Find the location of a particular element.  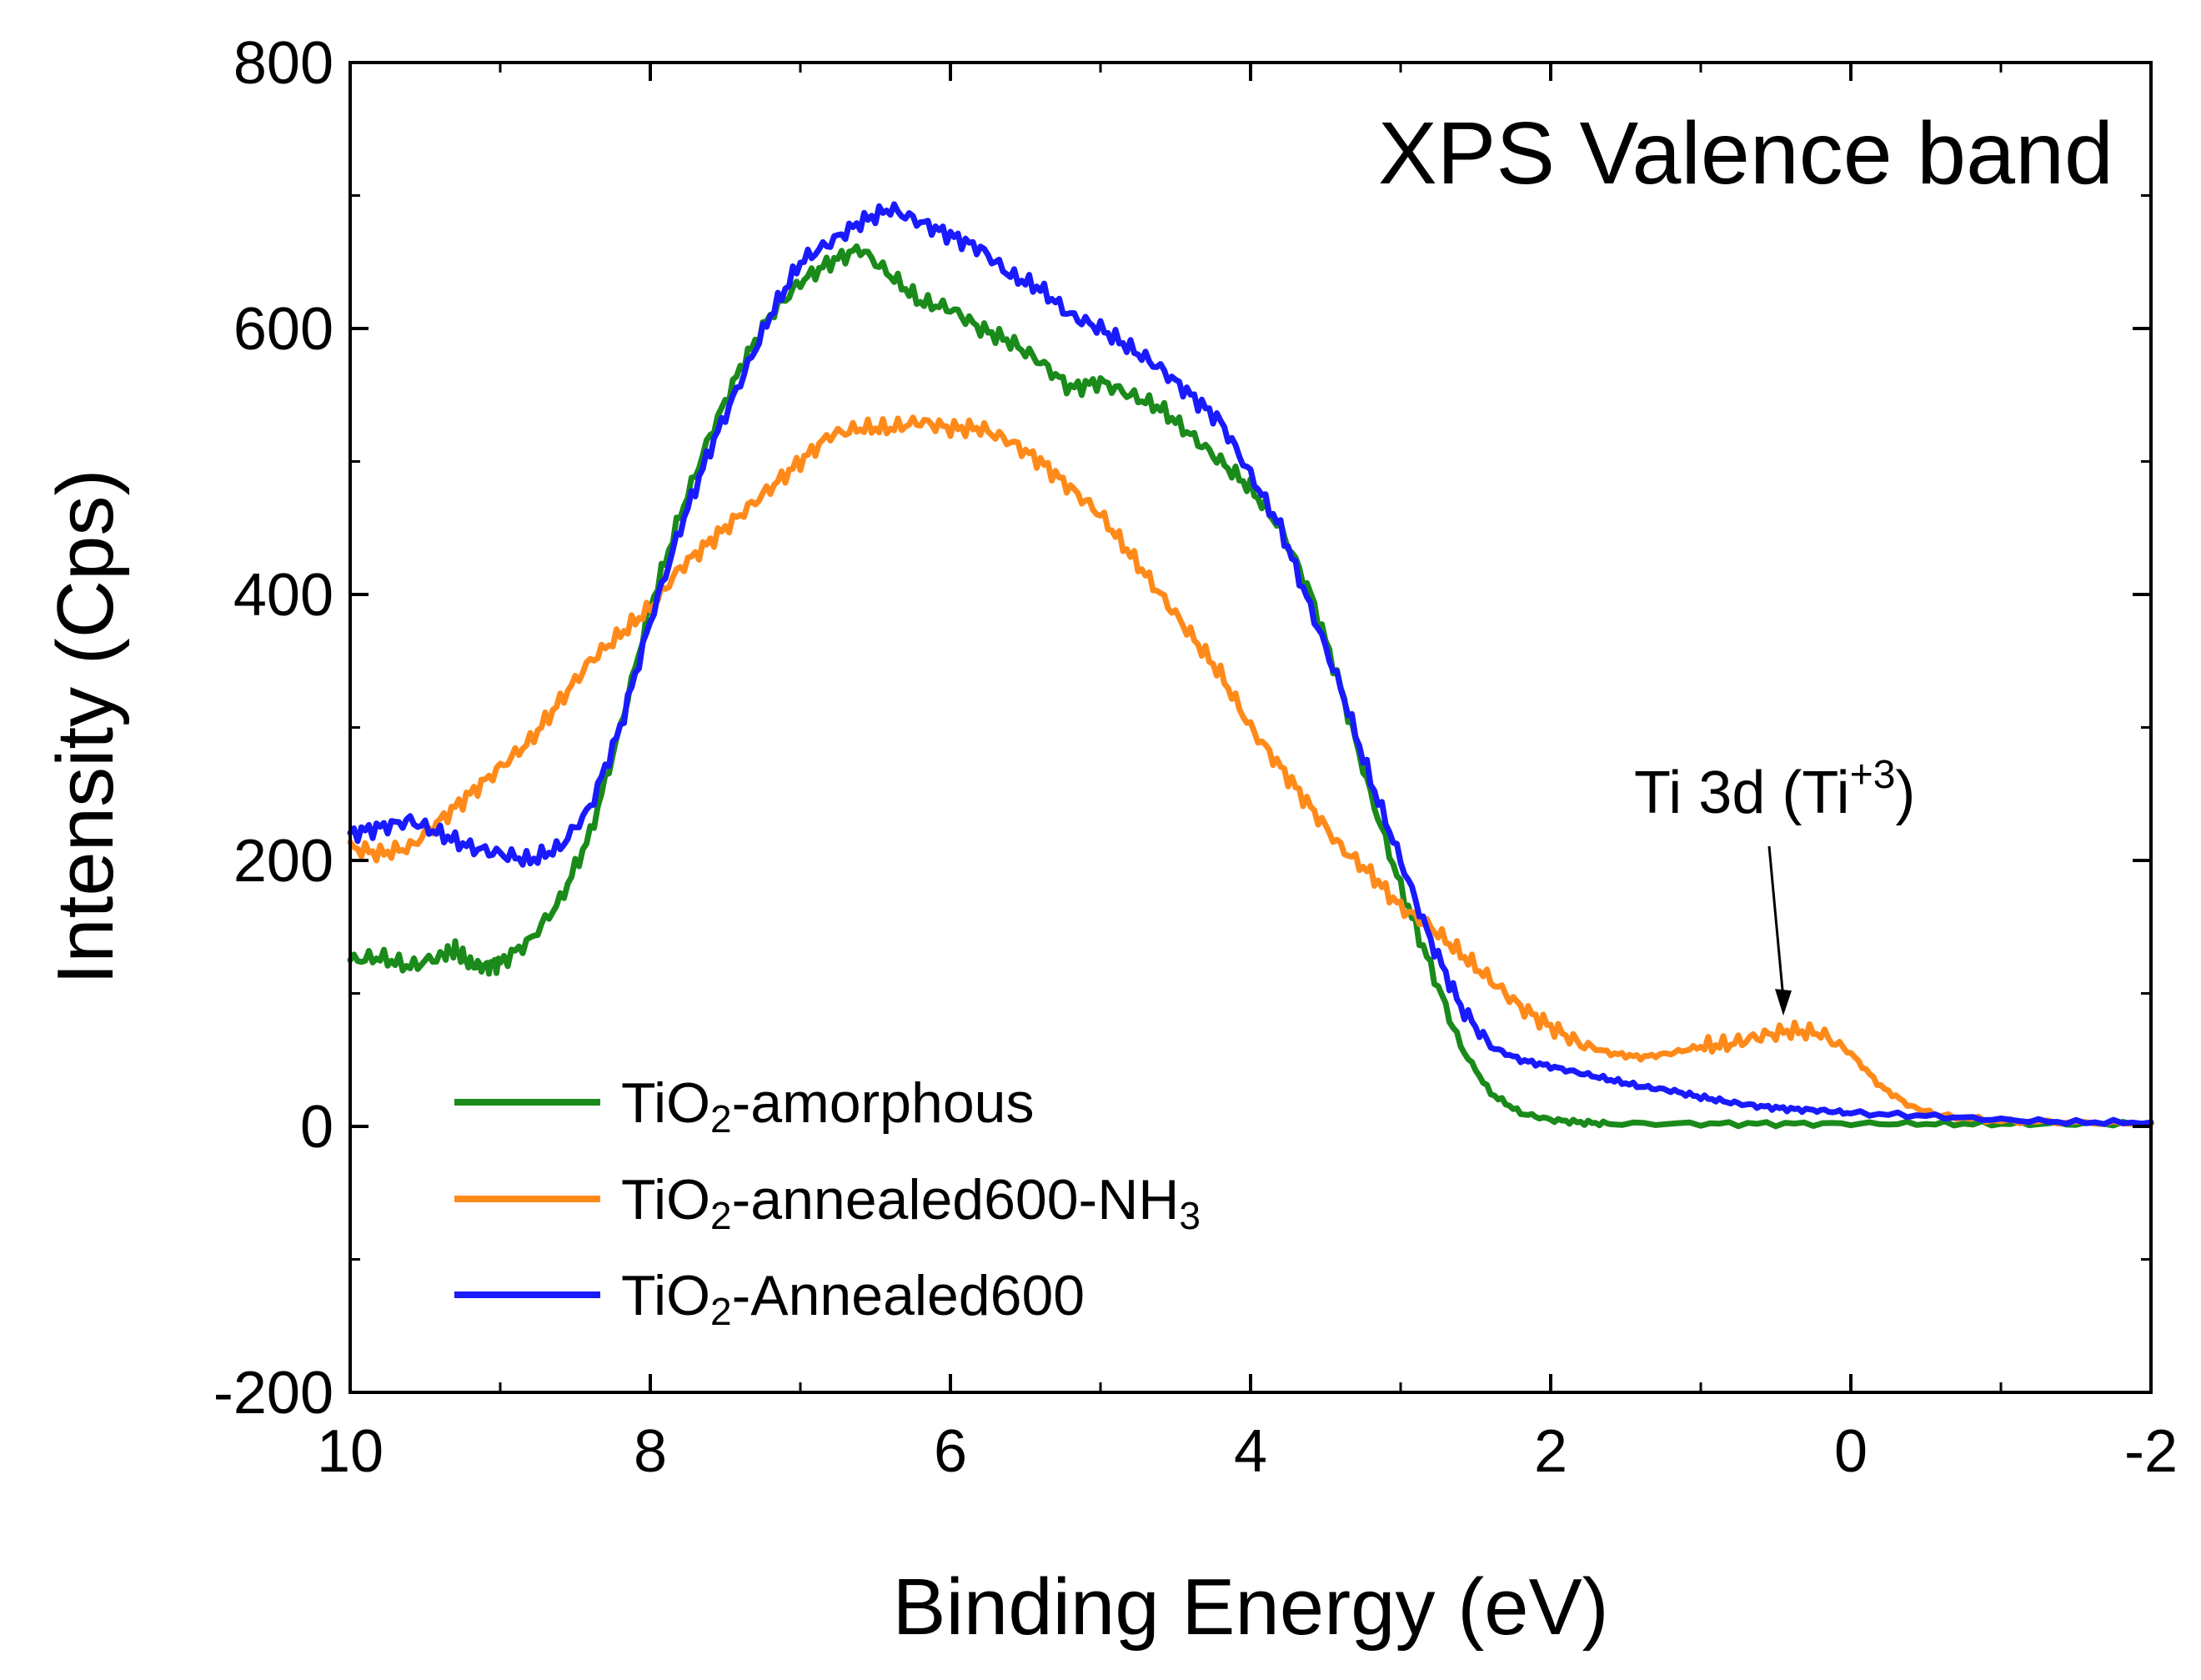

y-tick-label: 800 is located at coordinates (283, 63).